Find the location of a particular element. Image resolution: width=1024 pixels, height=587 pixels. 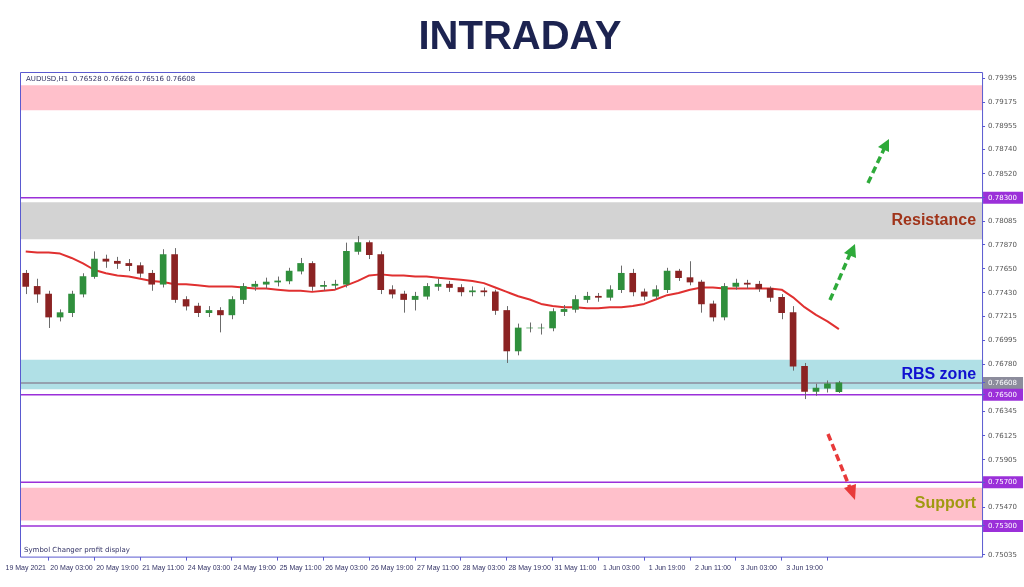

chart-title: INTRADAY is located at coordinates (520, 35).